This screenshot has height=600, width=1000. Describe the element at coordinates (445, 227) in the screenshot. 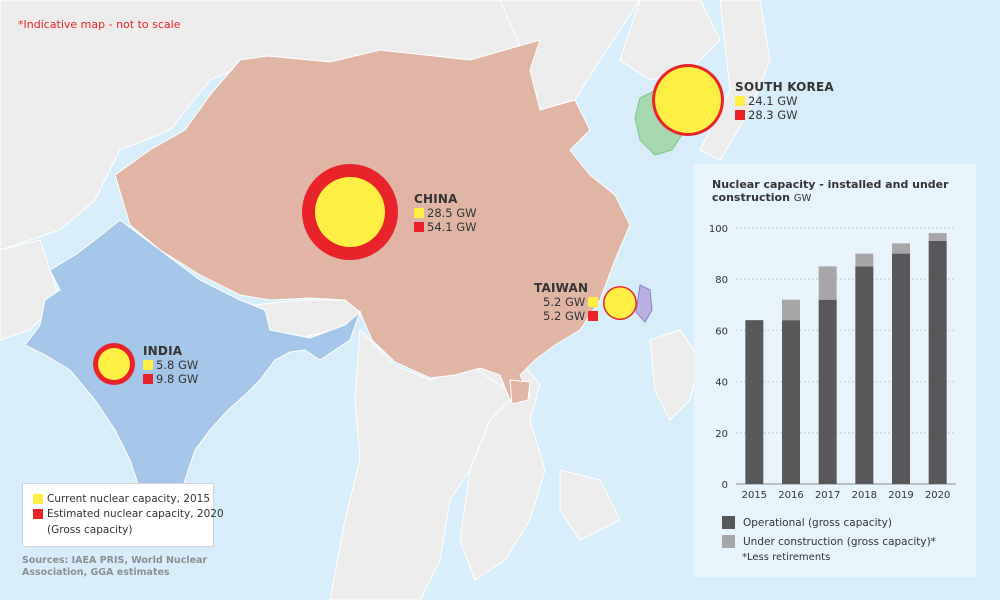

I see `china-estimated: 54.1 GW` at that location.